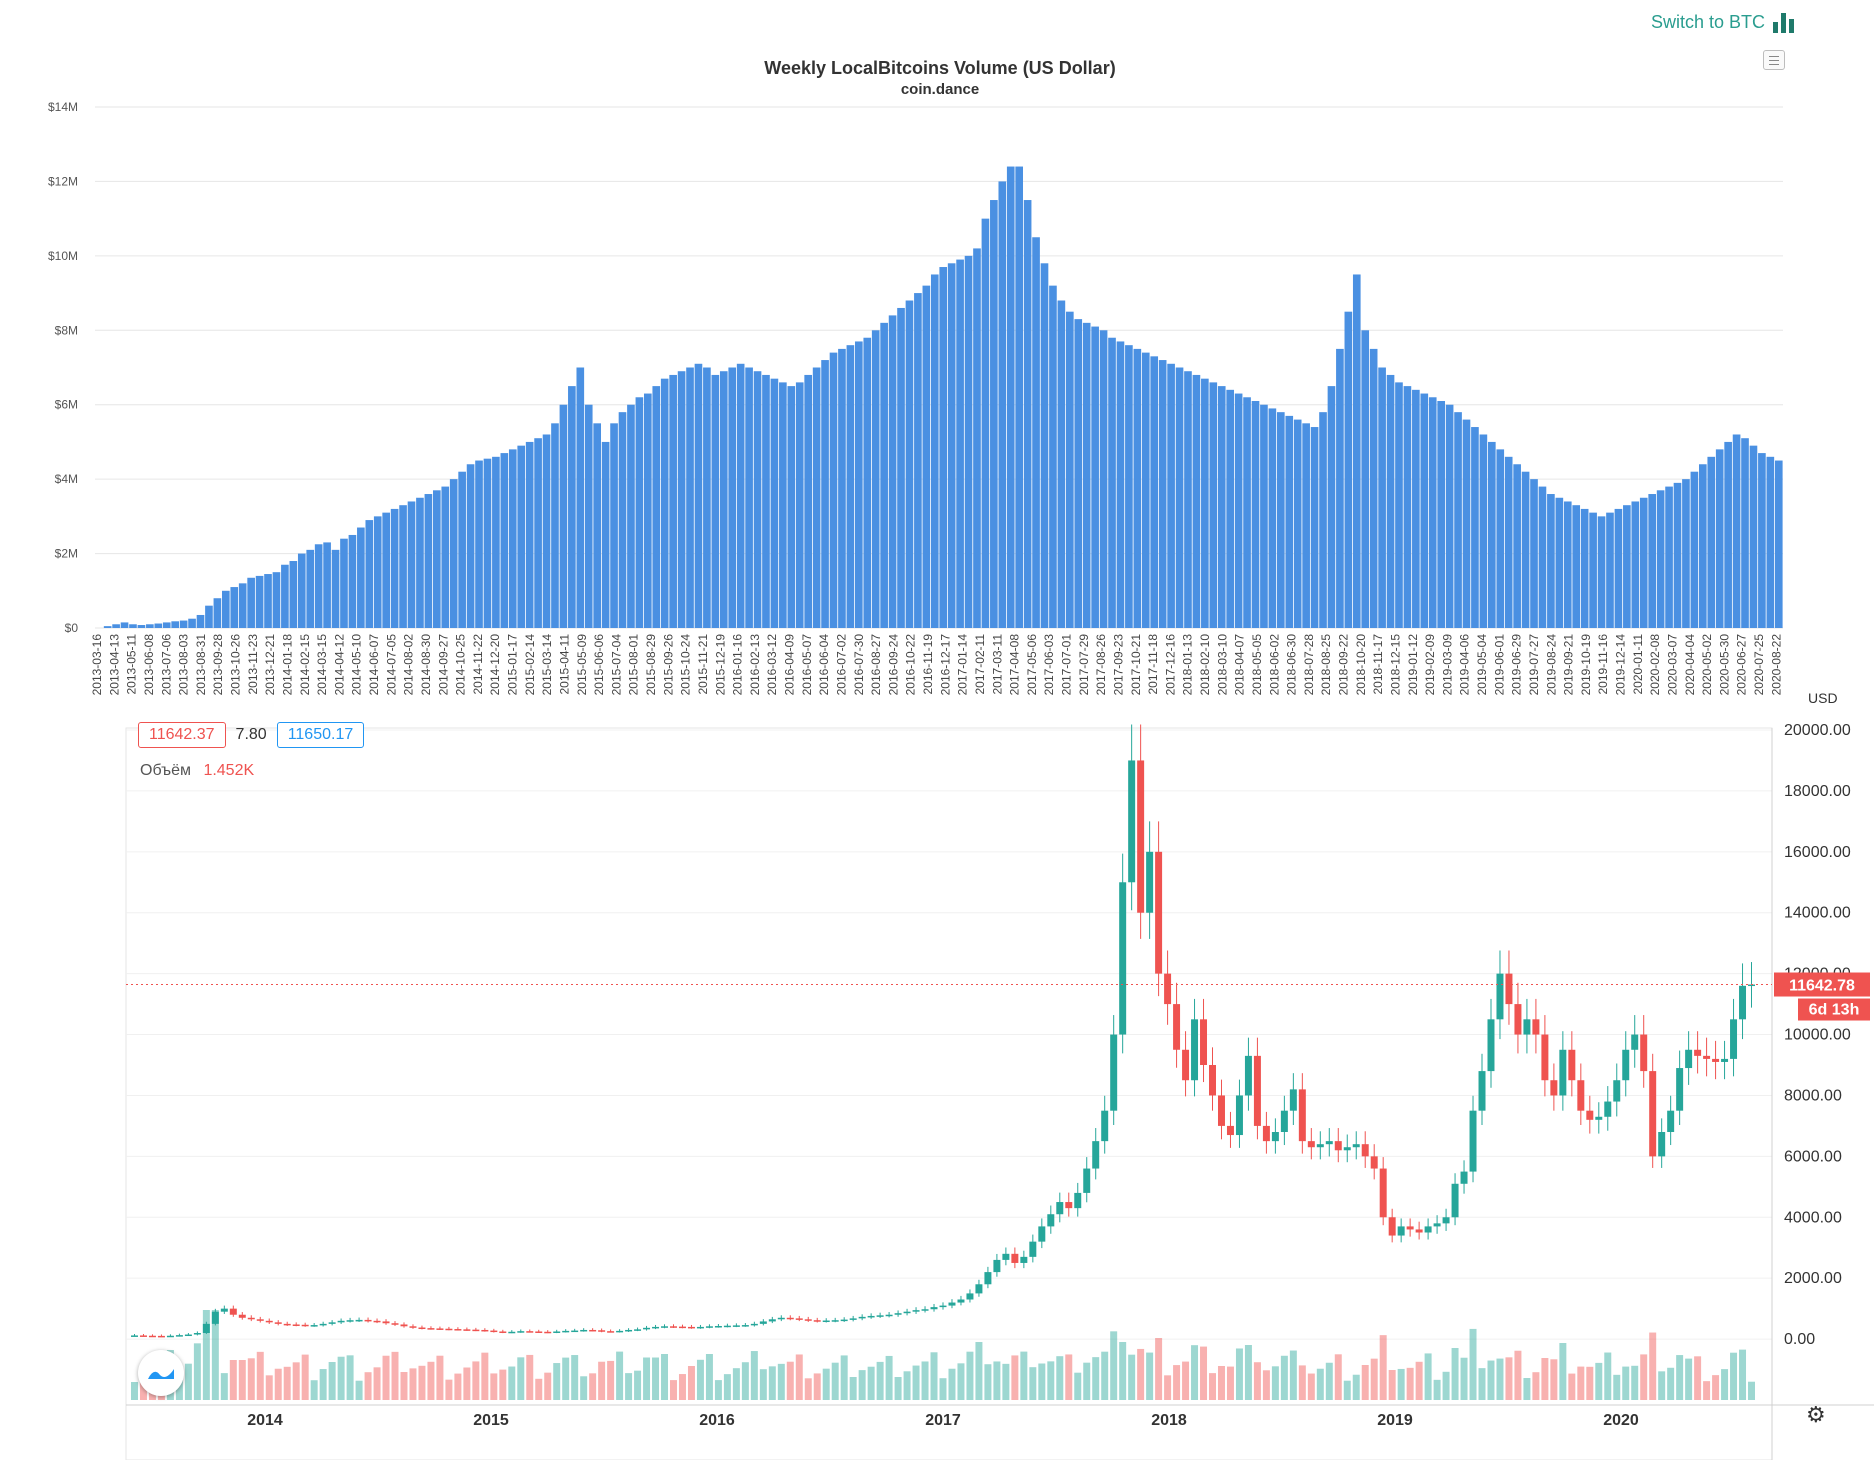 The height and width of the screenshot is (1466, 1874). Describe the element at coordinates (943, 1420) in the screenshot. I see `time-tick-label: 2017` at that location.